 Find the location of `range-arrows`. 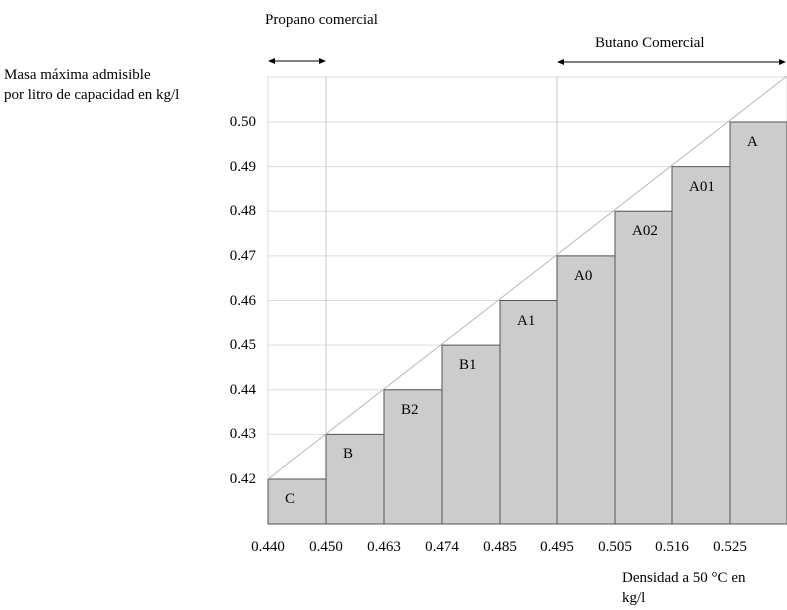

range-arrows is located at coordinates (527, 61).